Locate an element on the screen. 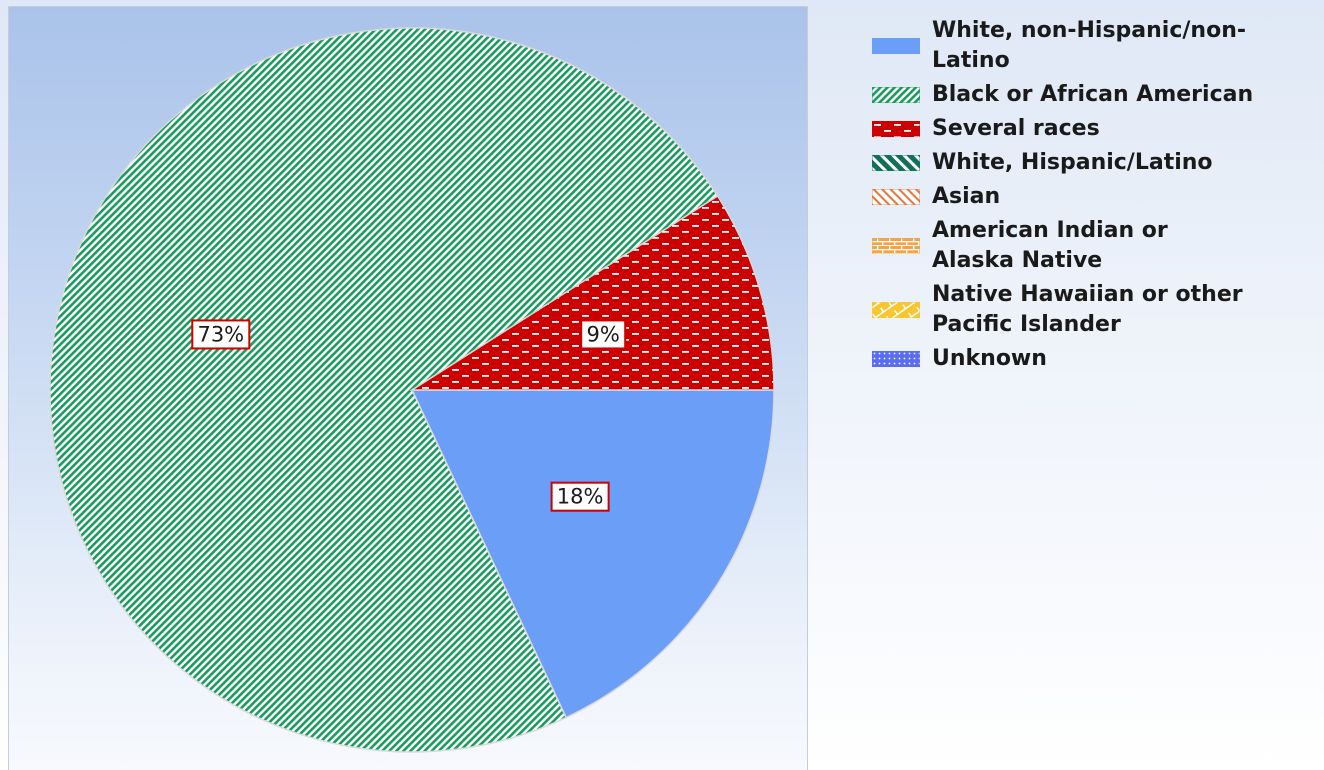 This screenshot has width=1324, height=770. legend-item-several-races: Several races is located at coordinates (1097, 129).